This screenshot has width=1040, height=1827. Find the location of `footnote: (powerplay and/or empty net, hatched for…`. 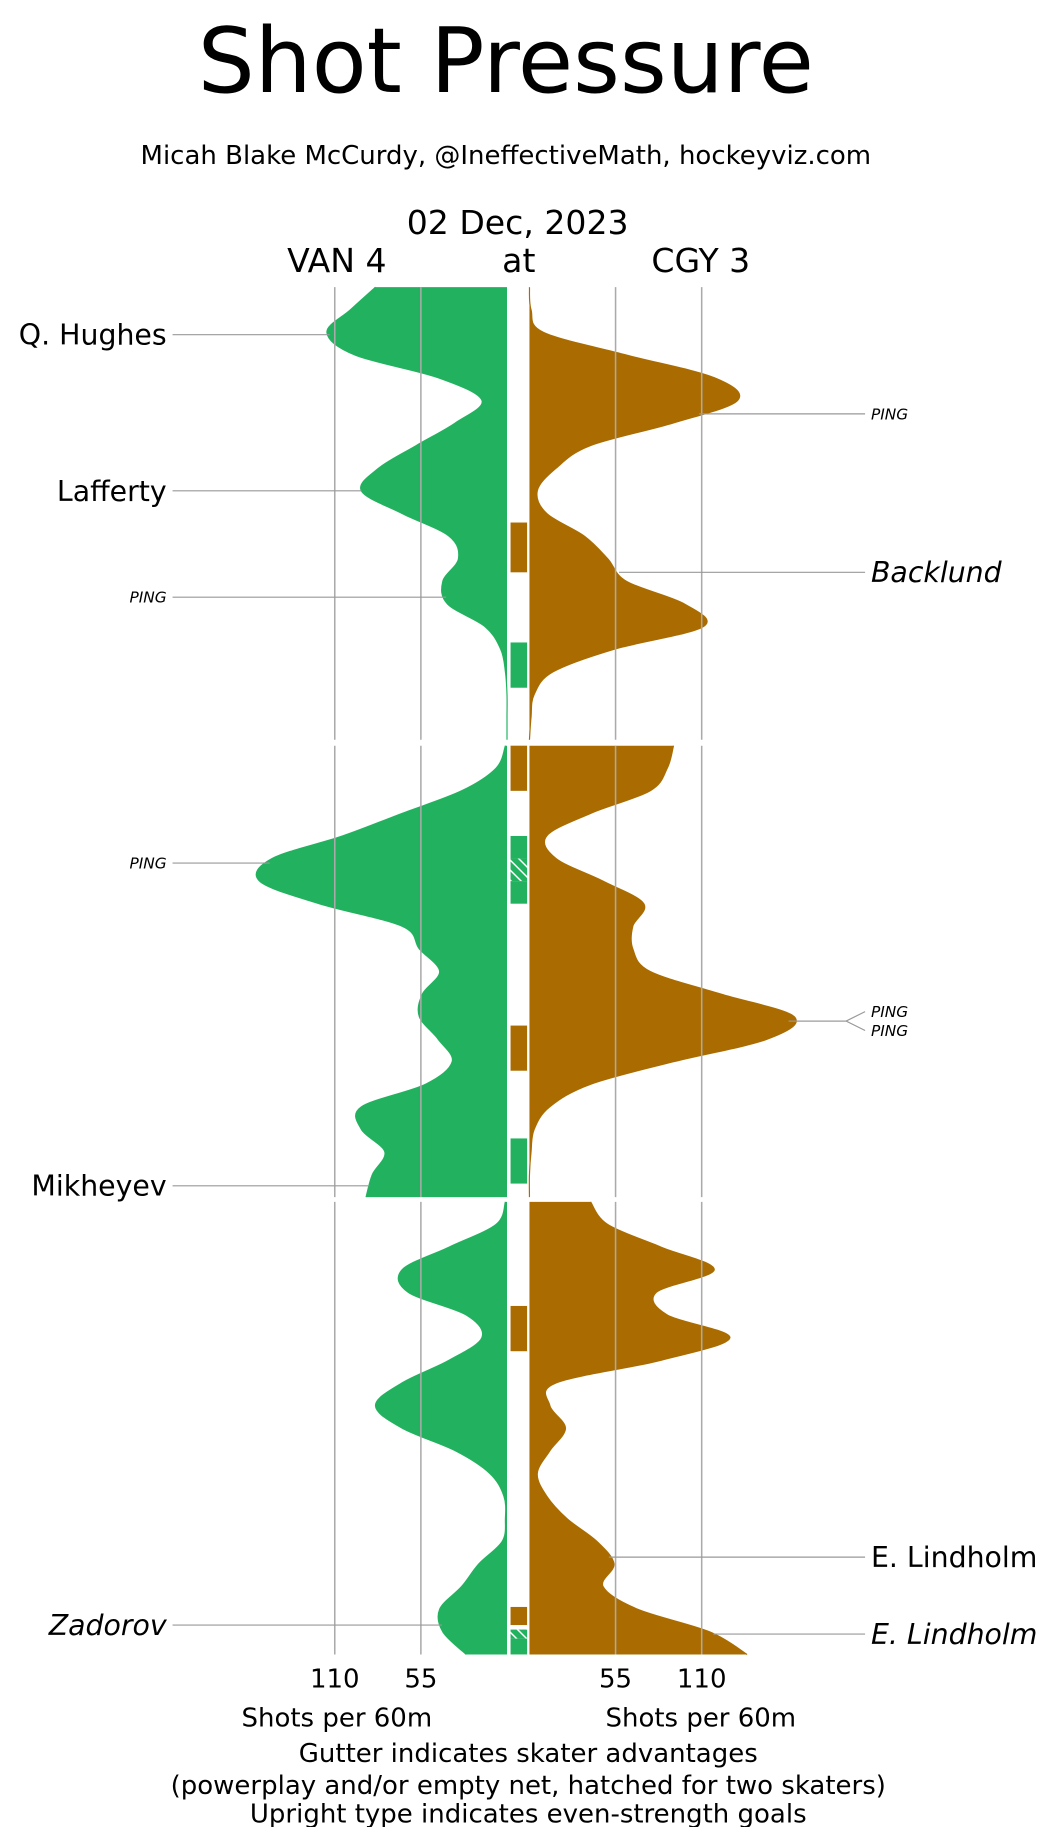

footnote: (powerplay and/or empty net, hatched for… is located at coordinates (528, 1786).